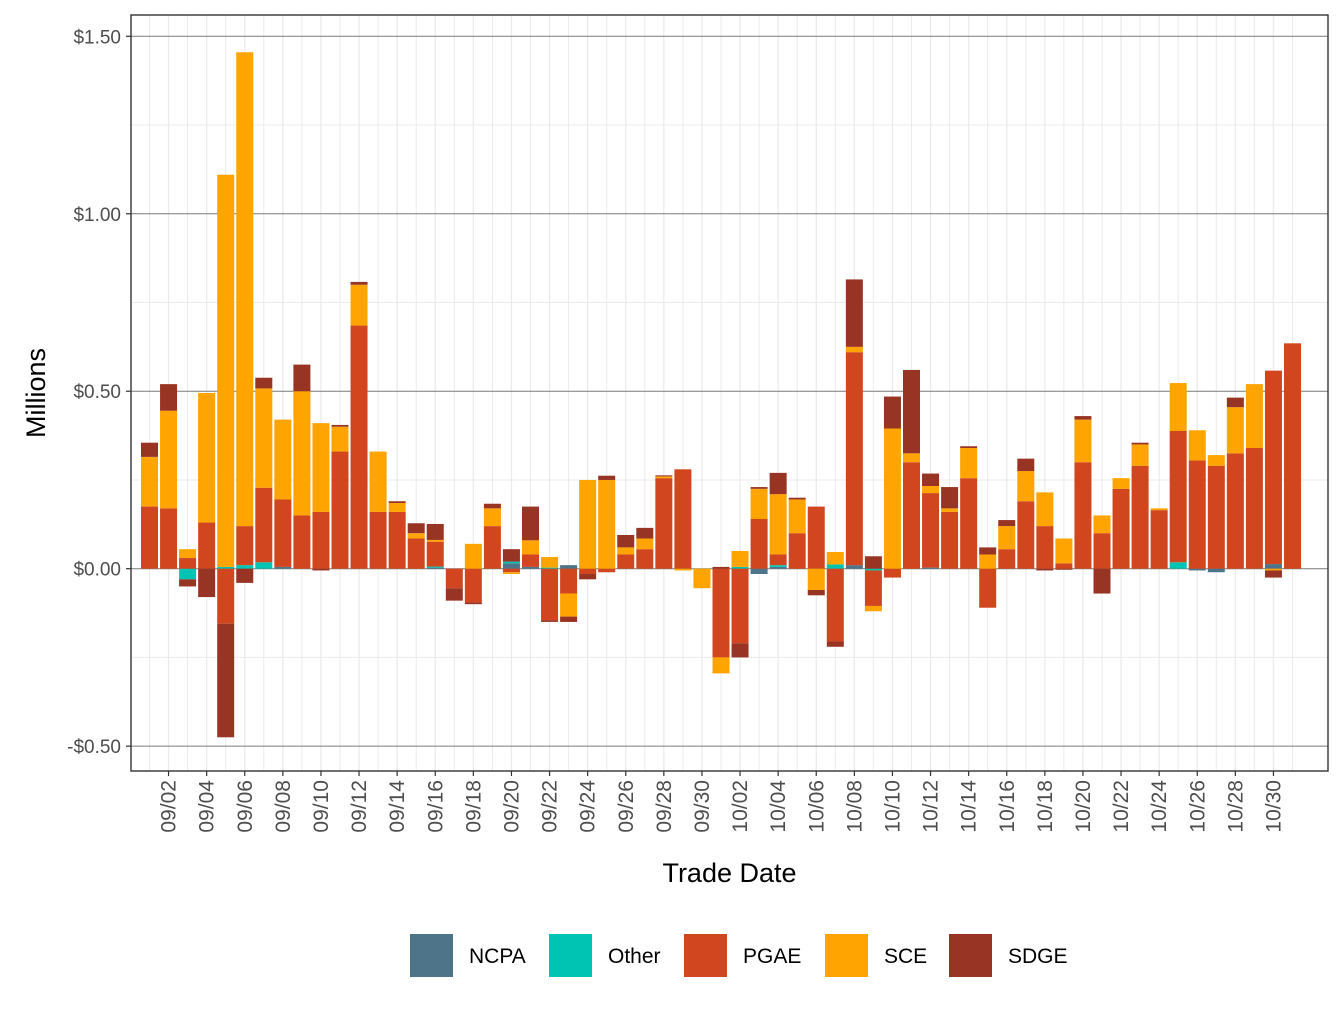 This screenshot has width=1344, height=1013. Describe the element at coordinates (742, 955) in the screenshot. I see `legend-item-pgae: PGAE` at that location.